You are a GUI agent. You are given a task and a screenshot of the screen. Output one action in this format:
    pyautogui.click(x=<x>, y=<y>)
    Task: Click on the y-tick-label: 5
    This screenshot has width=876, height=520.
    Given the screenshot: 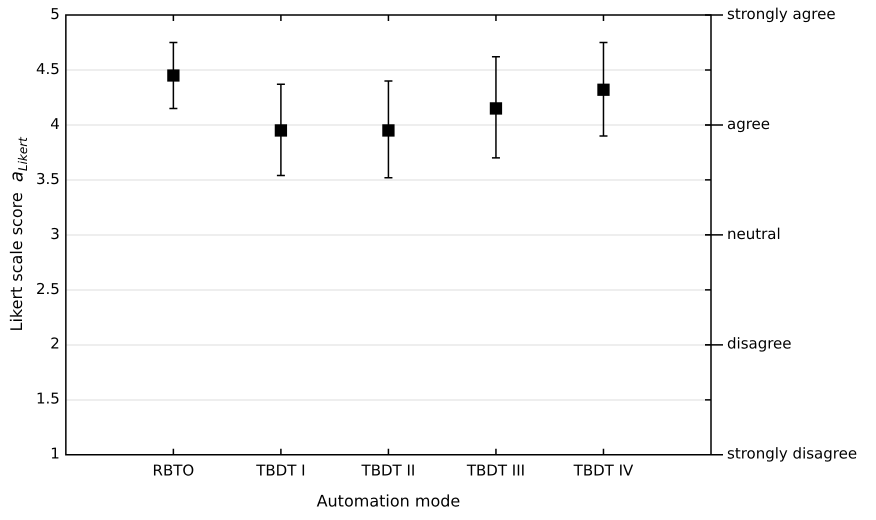 What is the action you would take?
    pyautogui.click(x=55, y=13)
    